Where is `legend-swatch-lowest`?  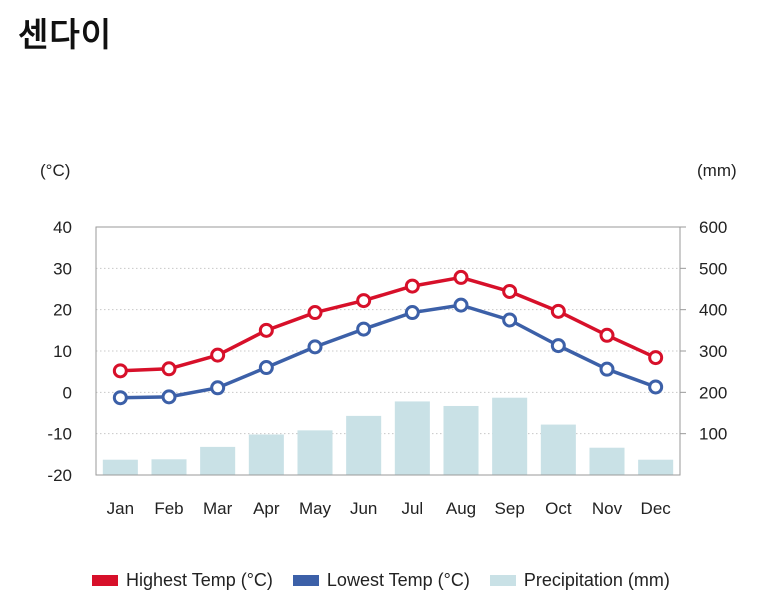 legend-swatch-lowest is located at coordinates (305, 580).